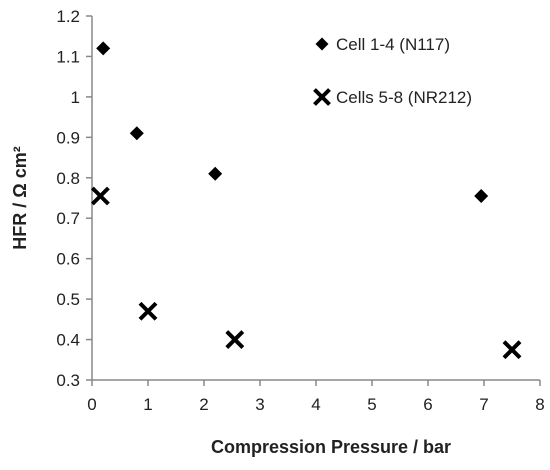 The image size is (550, 470). Describe the element at coordinates (68, 137) in the screenshot. I see `y-tick-label: 0.9` at that location.